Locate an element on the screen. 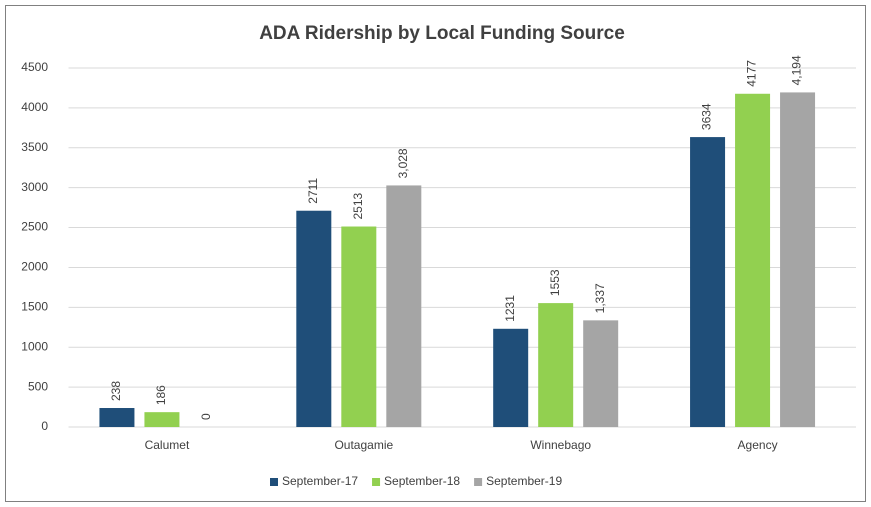 This screenshot has width=871, height=507. legend-label: September-19 is located at coordinates (524, 481).